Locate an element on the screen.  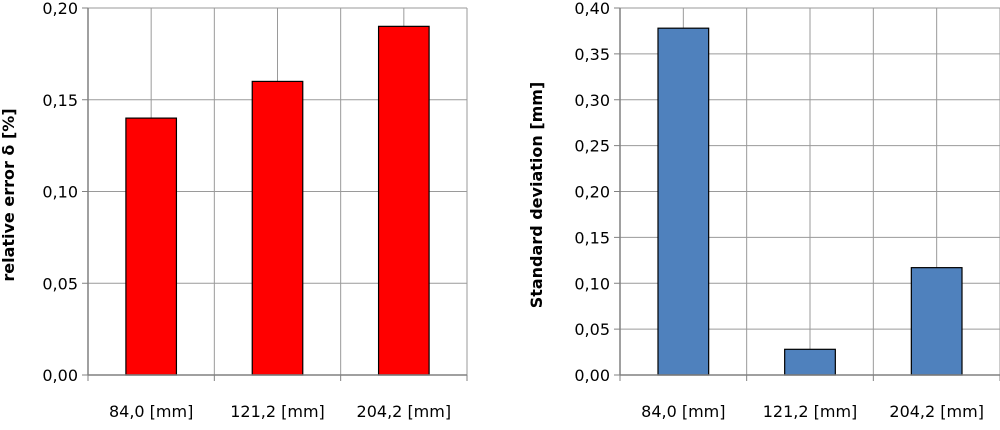
y-tick-label: 0,35 is located at coordinates (592, 54).